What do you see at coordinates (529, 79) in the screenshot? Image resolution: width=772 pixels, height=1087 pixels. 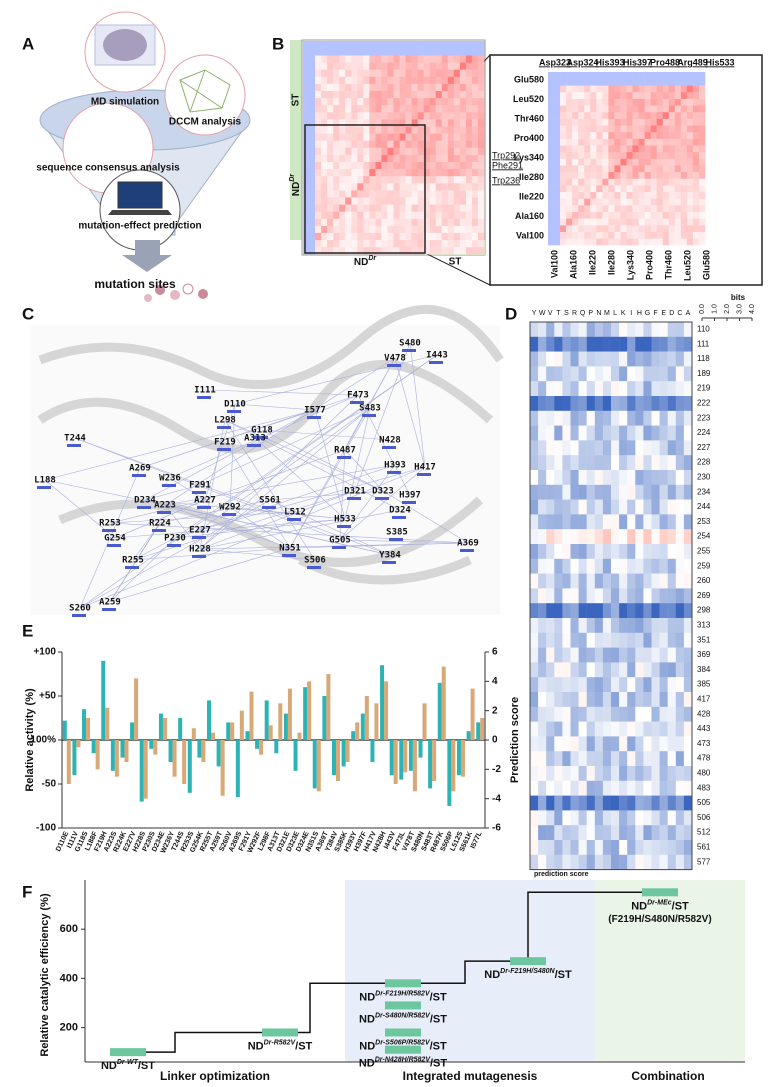 I see `y-tick-label: Glu580` at bounding box center [529, 79].